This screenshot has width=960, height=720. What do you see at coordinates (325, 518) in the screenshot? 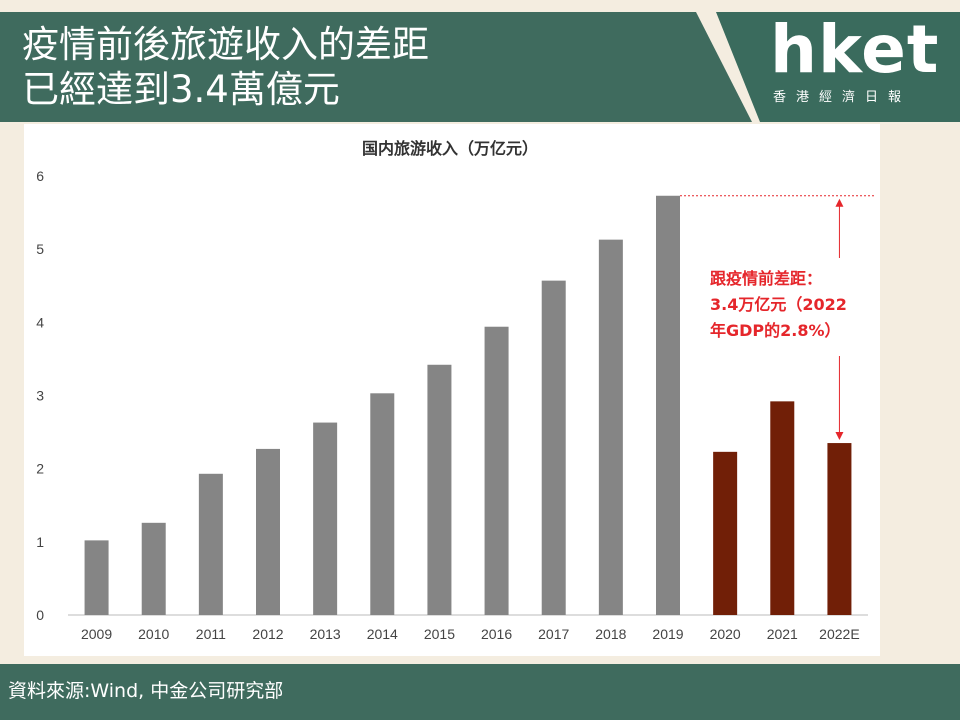
I see `bar-2013` at bounding box center [325, 518].